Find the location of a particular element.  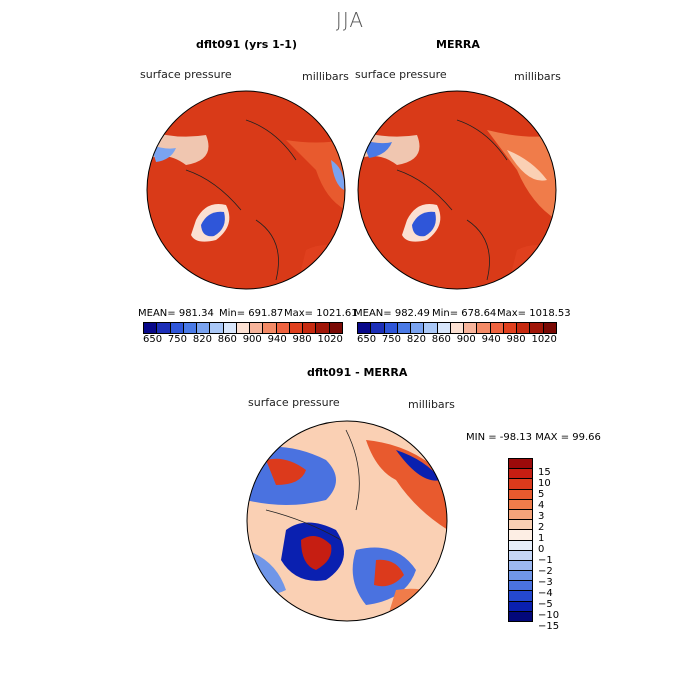

left-colorbar-ticks: 650 750 820 860 900 940 980 1020 is located at coordinates (243, 339).